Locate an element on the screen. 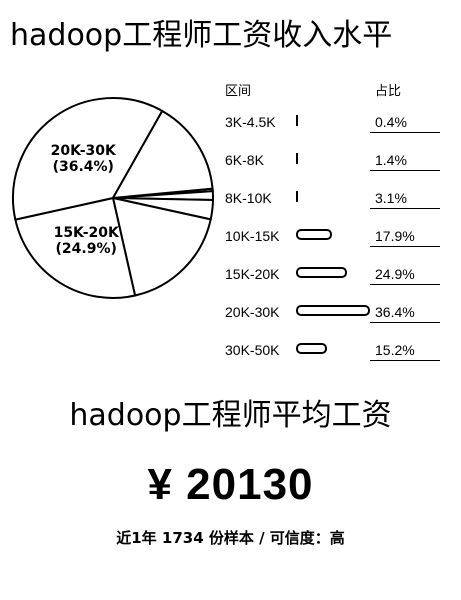 The image size is (461, 600). range-label: 8K-10K is located at coordinates (248, 198).